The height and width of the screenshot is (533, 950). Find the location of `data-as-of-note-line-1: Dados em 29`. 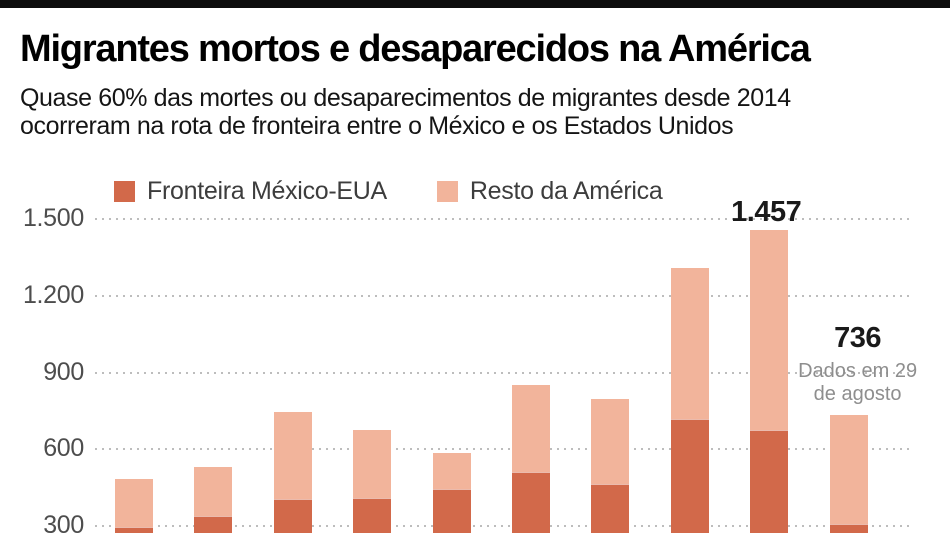

data-as-of-note-line-1: Dados em 29 is located at coordinates (858, 370).